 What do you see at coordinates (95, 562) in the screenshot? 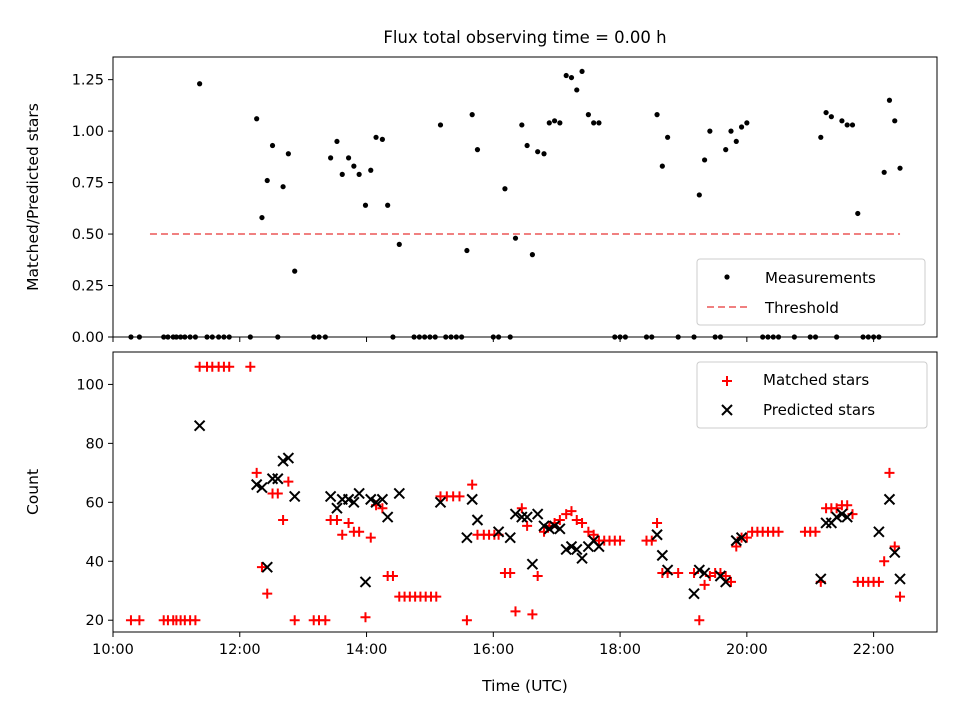
I see `ytick-label: 40` at bounding box center [95, 562].